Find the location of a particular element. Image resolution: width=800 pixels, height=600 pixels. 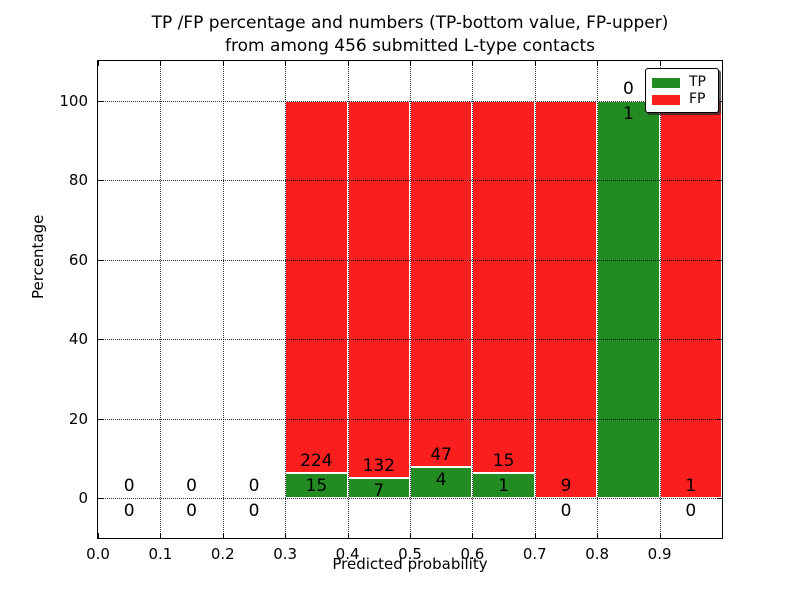

tp-swatch-icon is located at coordinates (666, 82).